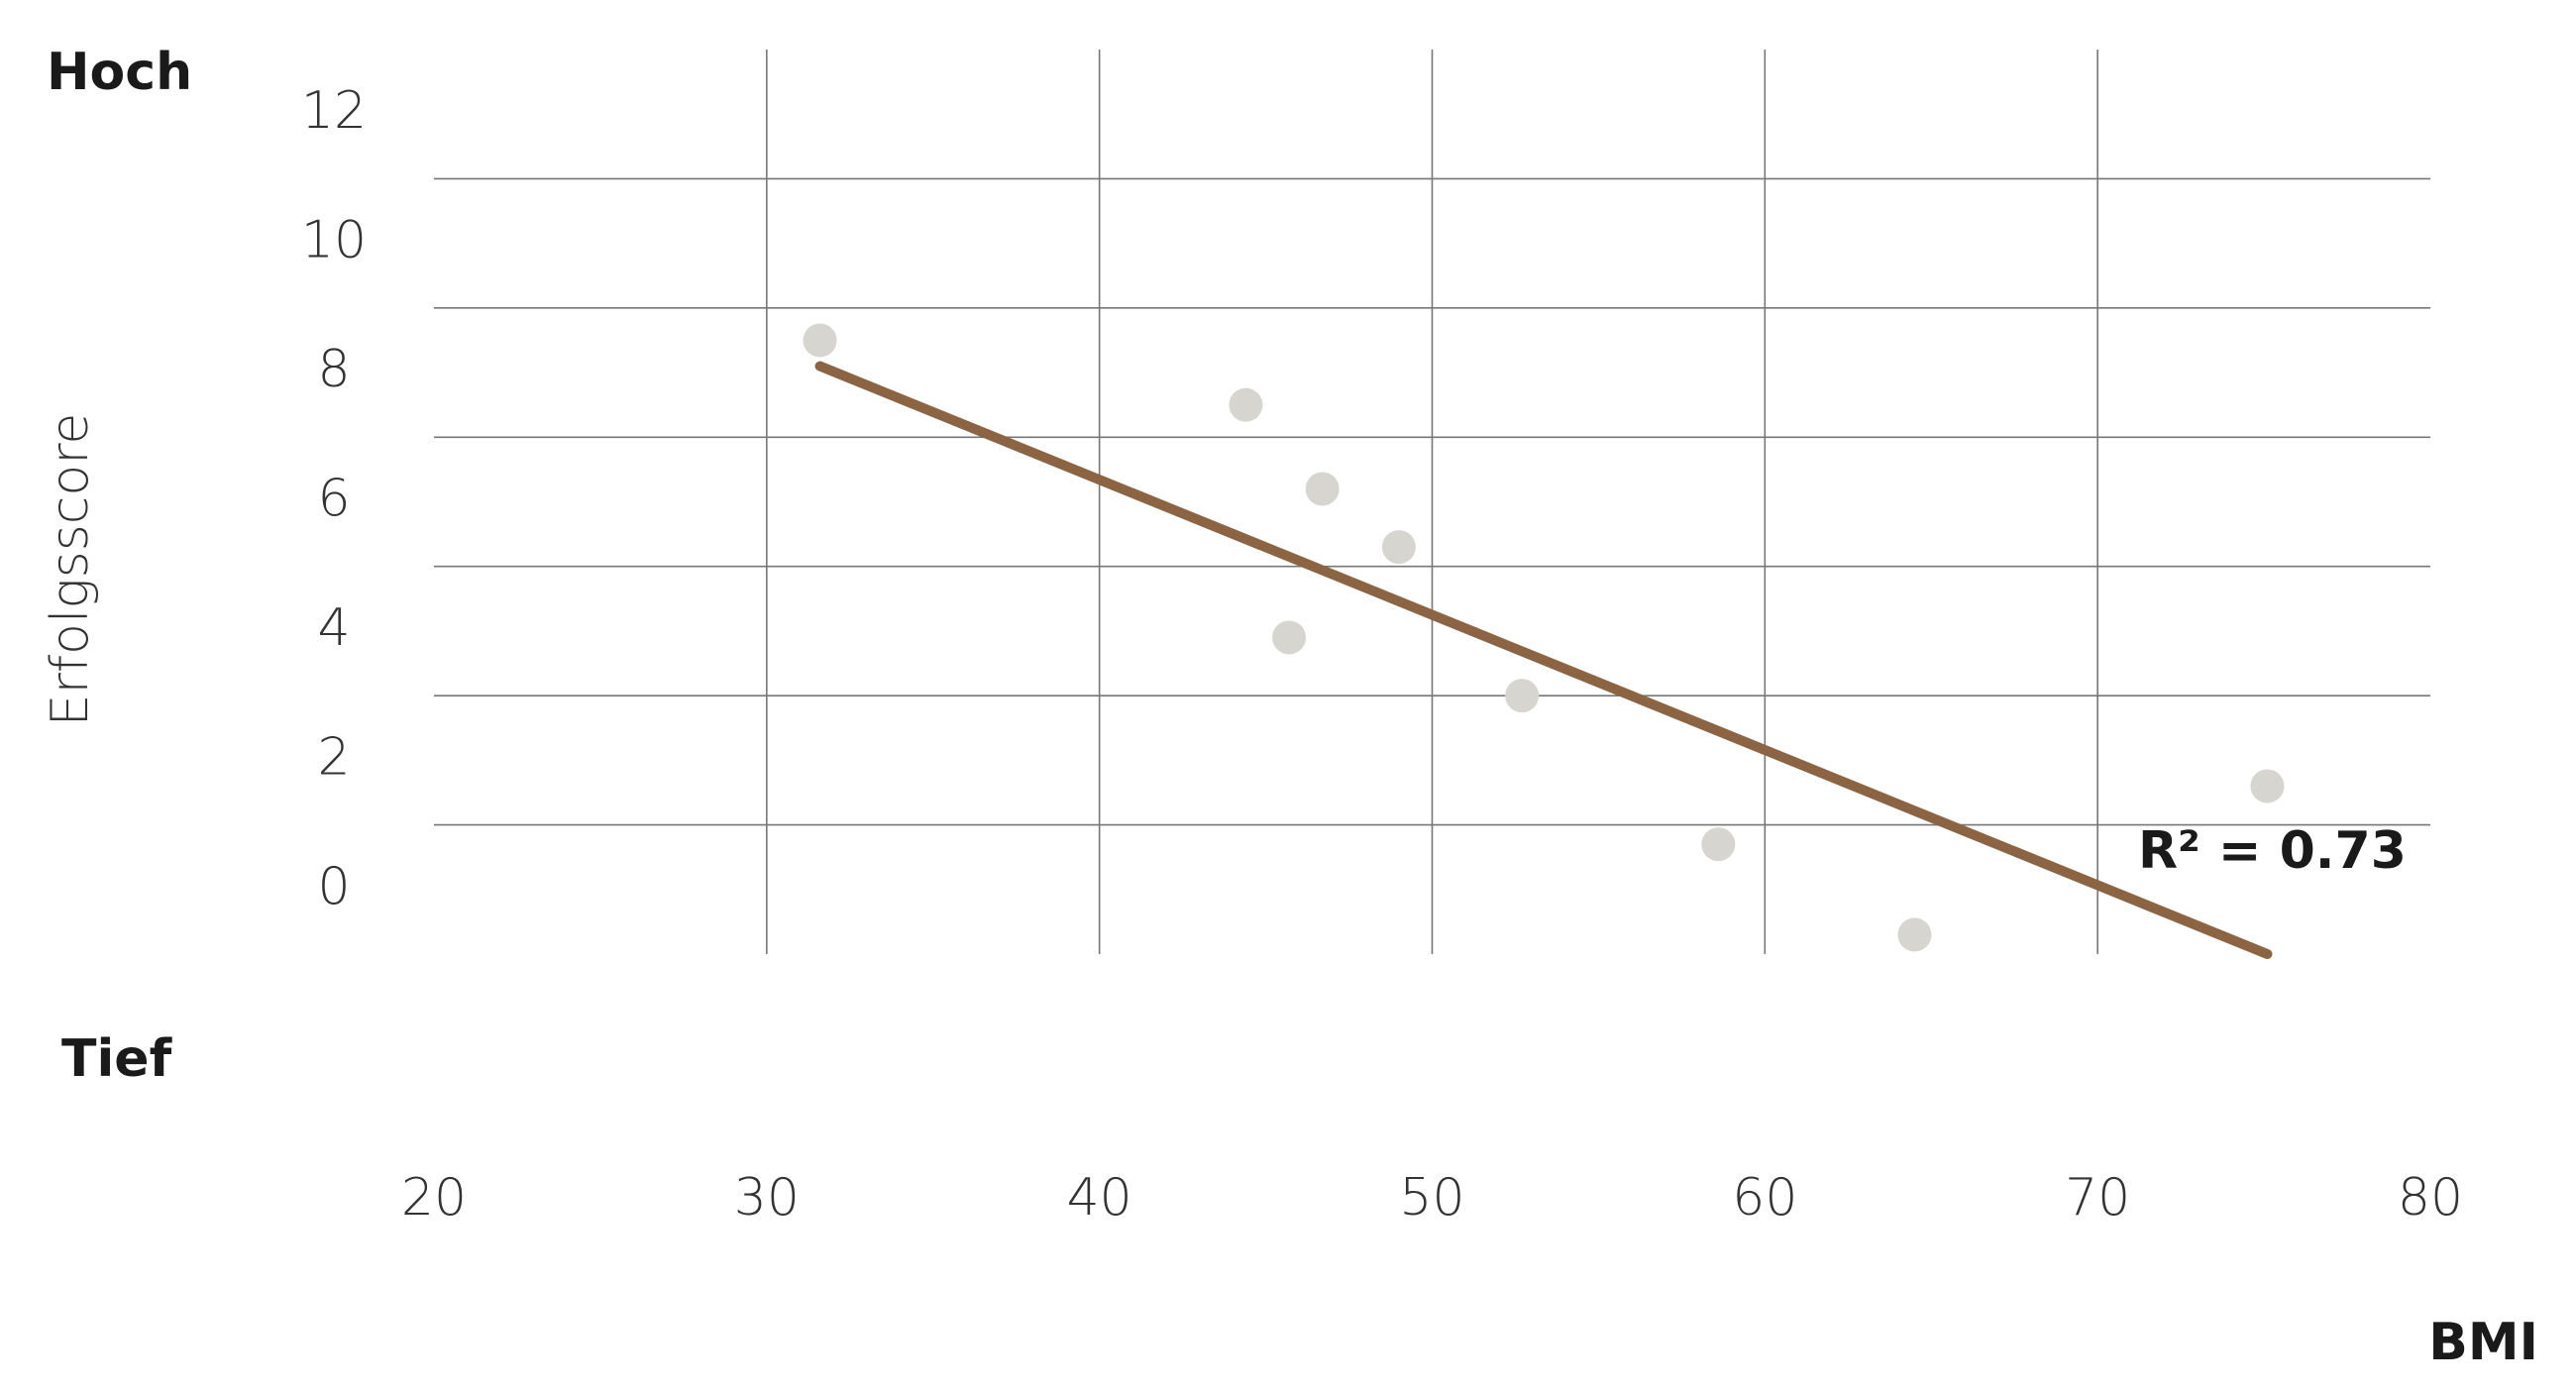 Image resolution: width=2576 pixels, height=1393 pixels. What do you see at coordinates (117, 1059) in the screenshot?
I see `low-label: Tief` at bounding box center [117, 1059].